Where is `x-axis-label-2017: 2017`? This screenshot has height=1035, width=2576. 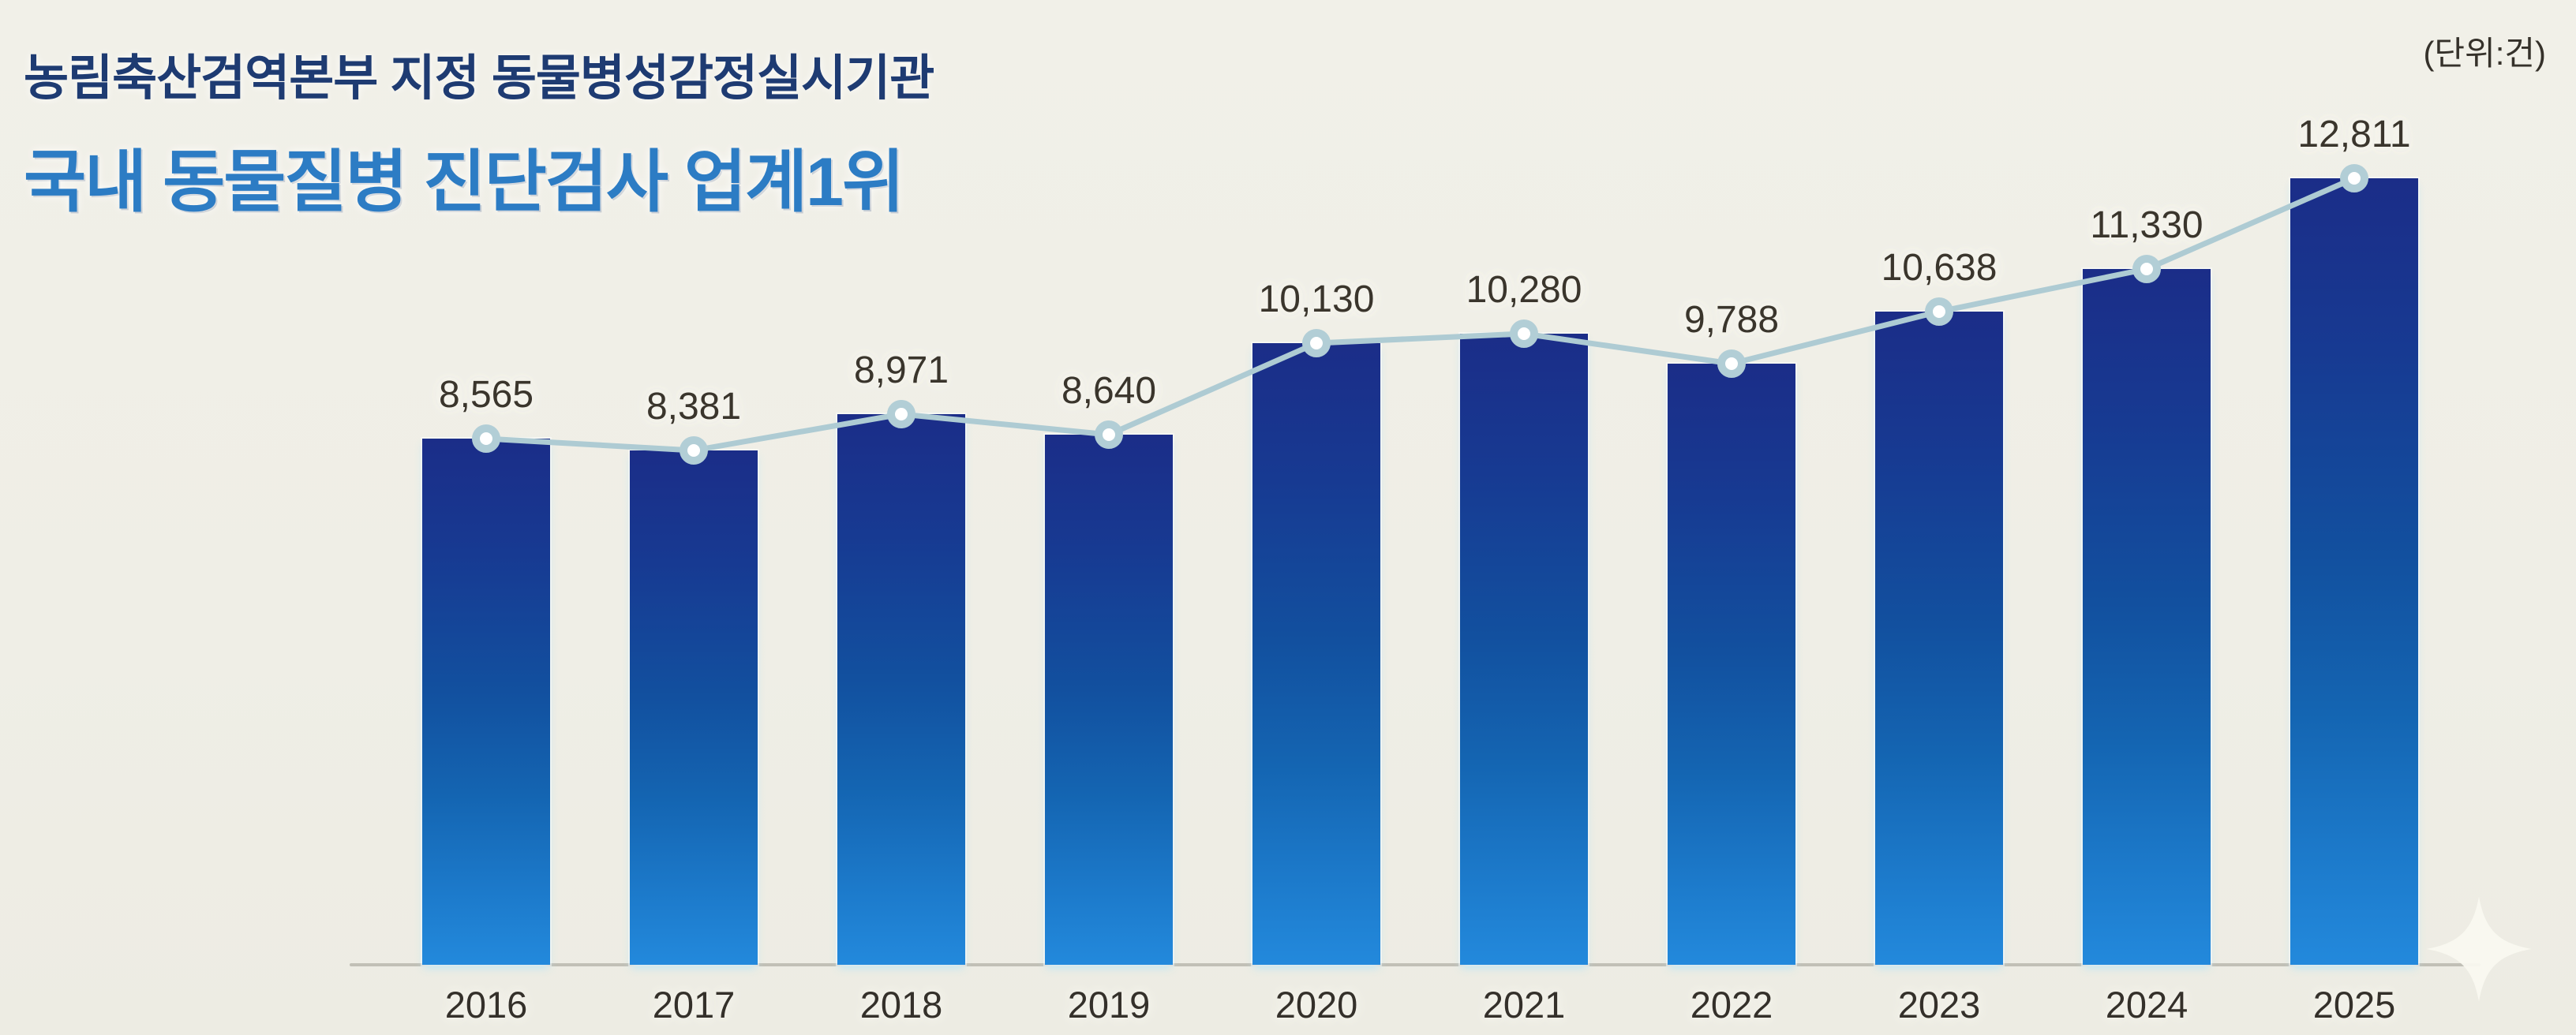
x-axis-label-2017: 2017 is located at coordinates (694, 1005).